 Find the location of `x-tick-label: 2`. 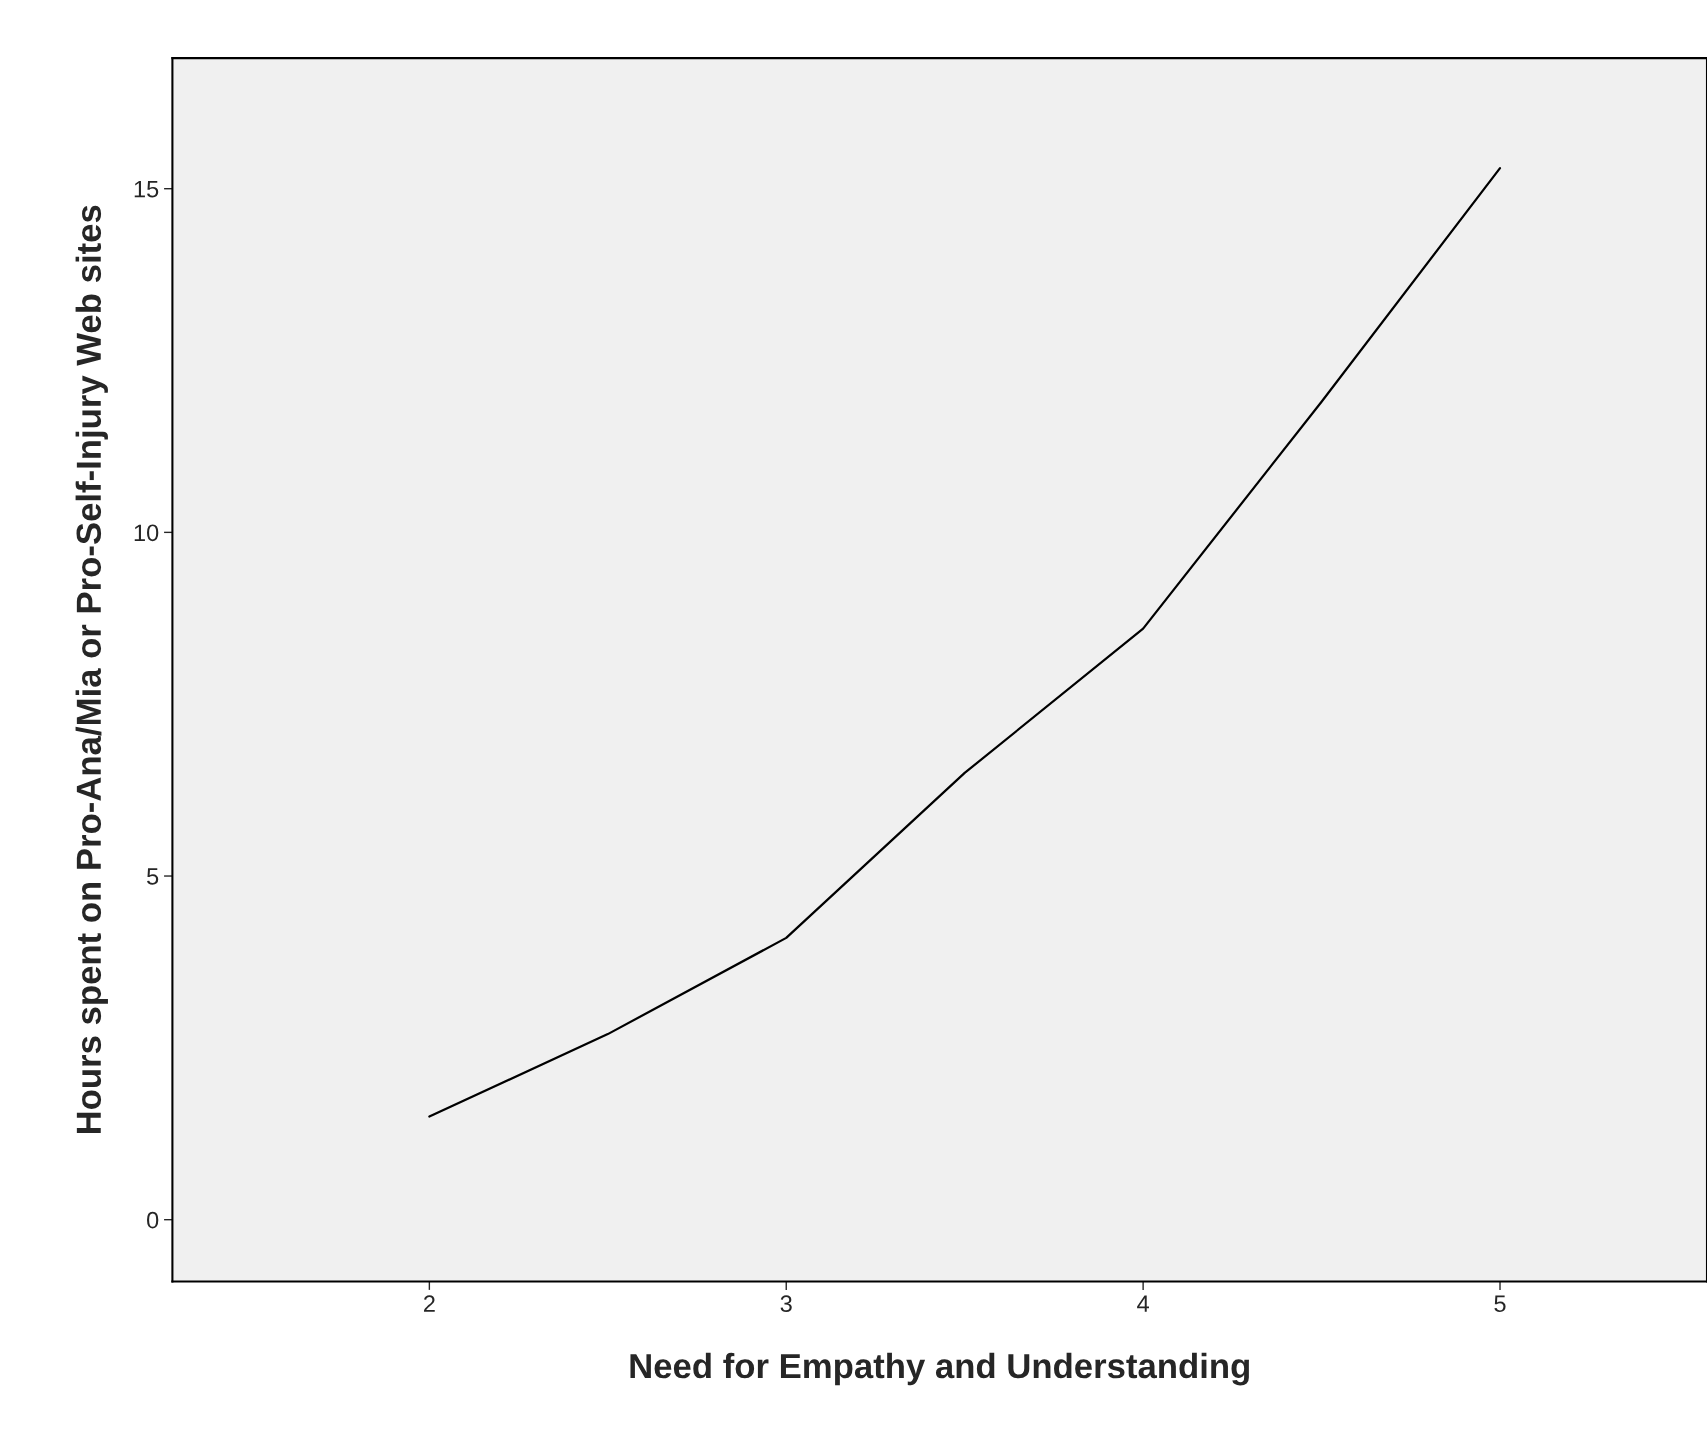

x-tick-label: 2 is located at coordinates (429, 1303).